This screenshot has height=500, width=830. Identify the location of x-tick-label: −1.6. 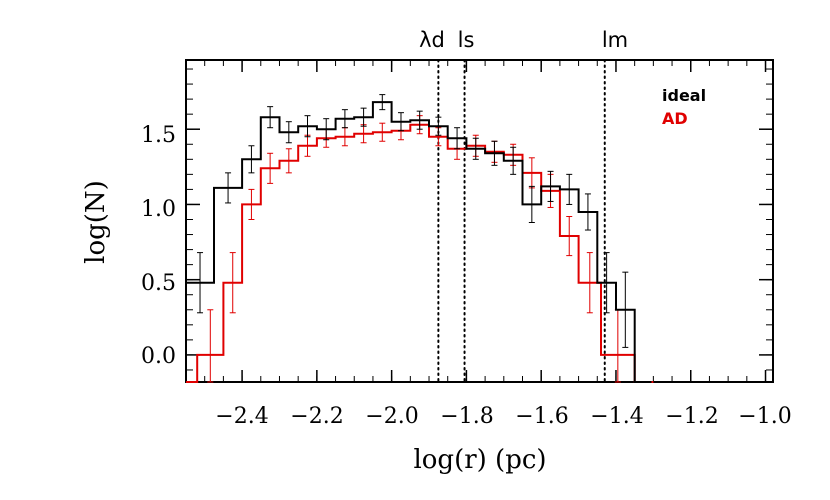
(541, 416).